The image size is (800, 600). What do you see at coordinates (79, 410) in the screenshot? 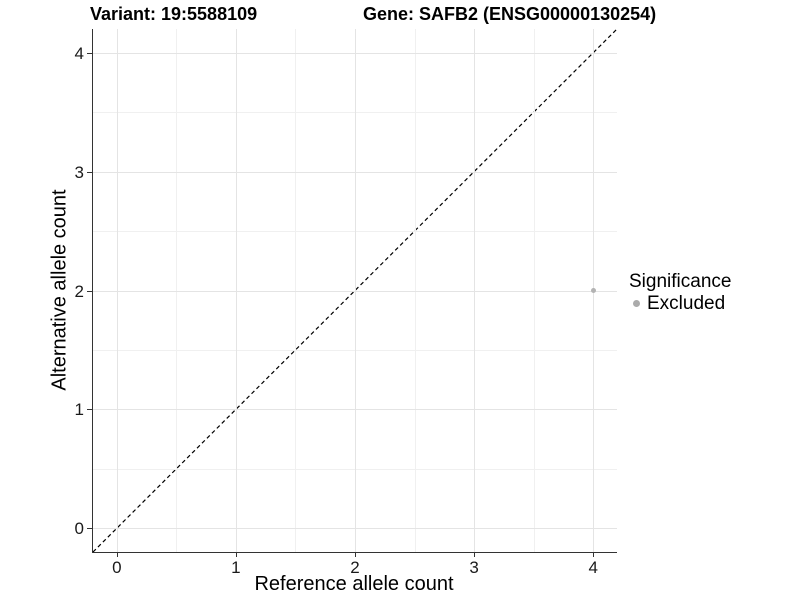
I see `y-tick-label: 1` at bounding box center [79, 410].